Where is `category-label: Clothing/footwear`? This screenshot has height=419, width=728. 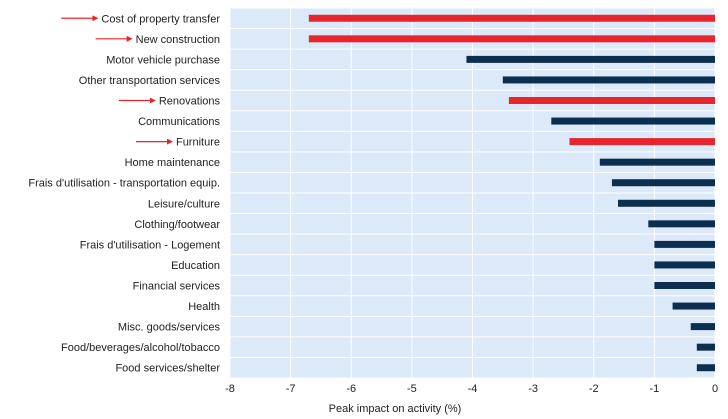 category-label: Clothing/footwear is located at coordinates (177, 225).